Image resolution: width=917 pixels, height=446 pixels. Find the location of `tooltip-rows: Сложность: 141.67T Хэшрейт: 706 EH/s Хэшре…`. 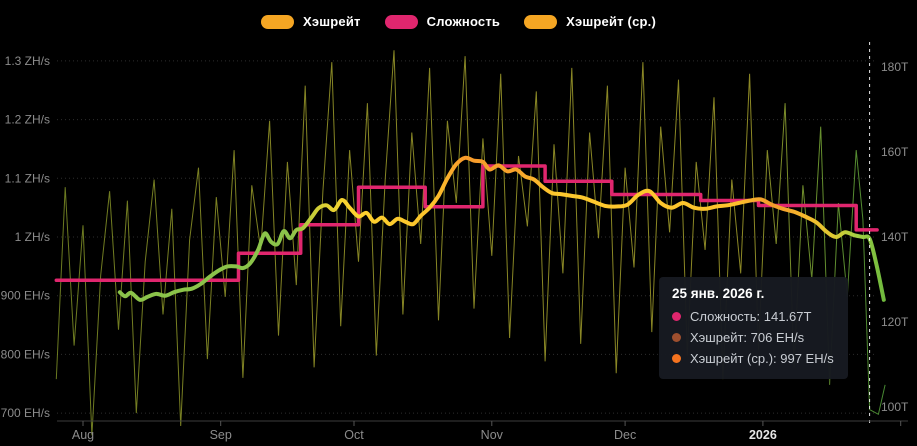

tooltip-rows: Сложность: 141.67T Хэшрейт: 706 EH/s Хэшре… is located at coordinates (753, 337).